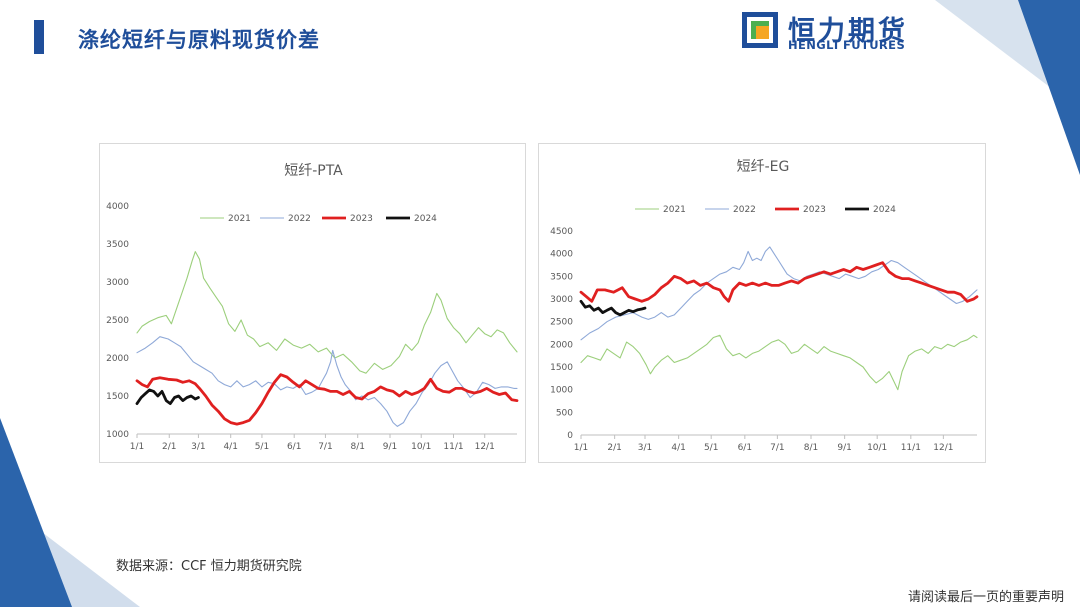 The height and width of the screenshot is (607, 1080). Describe the element at coordinates (564, 413) in the screenshot. I see `y-tick-label: 500` at that location.